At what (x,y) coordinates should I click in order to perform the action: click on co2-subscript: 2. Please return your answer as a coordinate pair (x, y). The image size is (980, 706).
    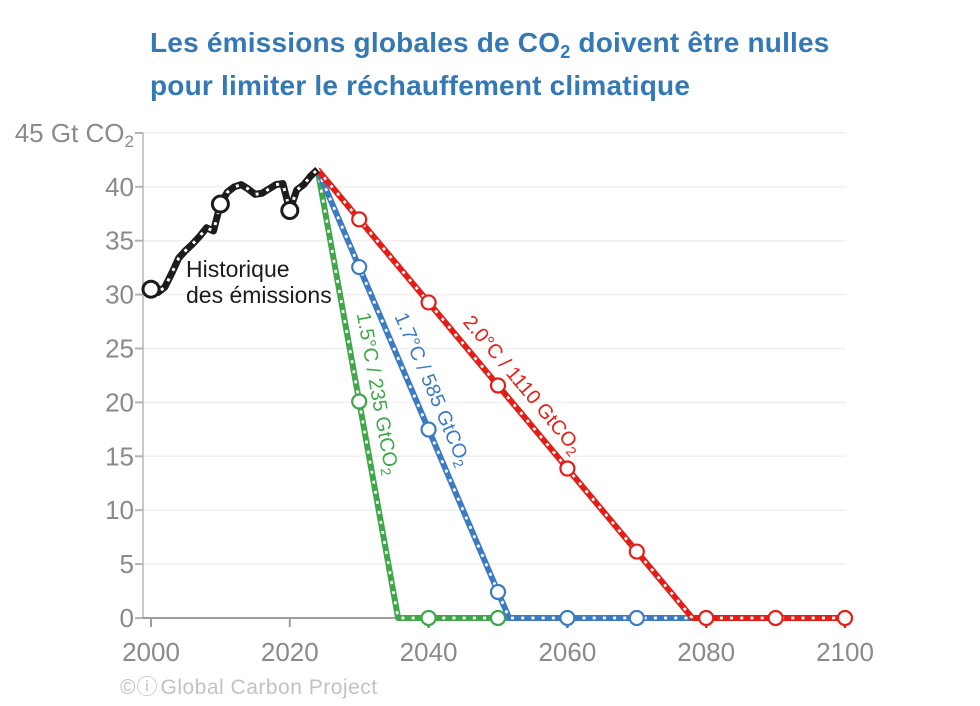
    Looking at the image, I should click on (565, 52).